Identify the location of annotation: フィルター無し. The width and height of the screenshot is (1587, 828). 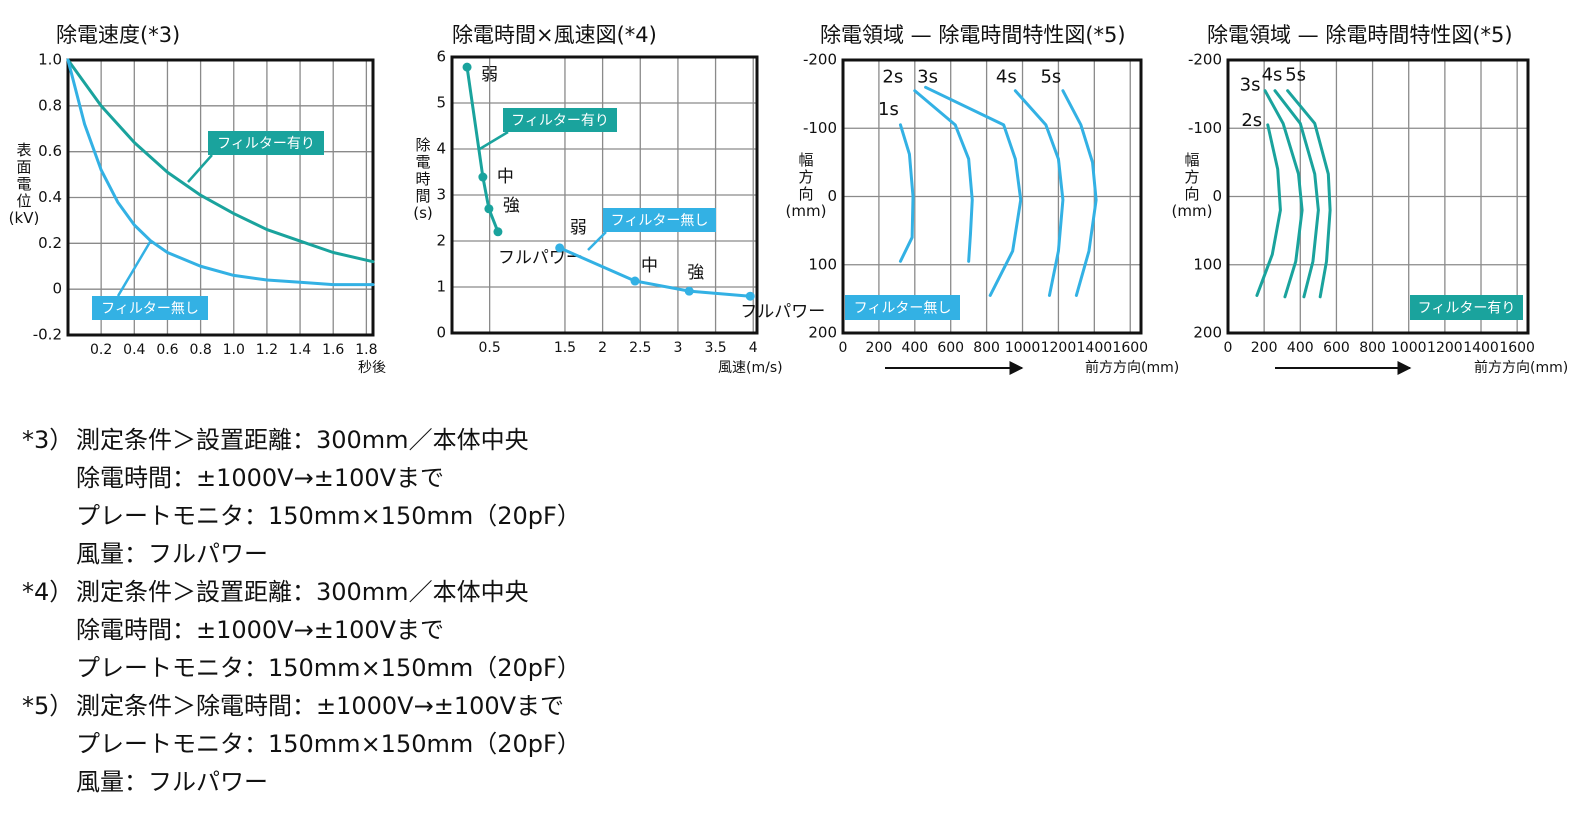
(903, 309).